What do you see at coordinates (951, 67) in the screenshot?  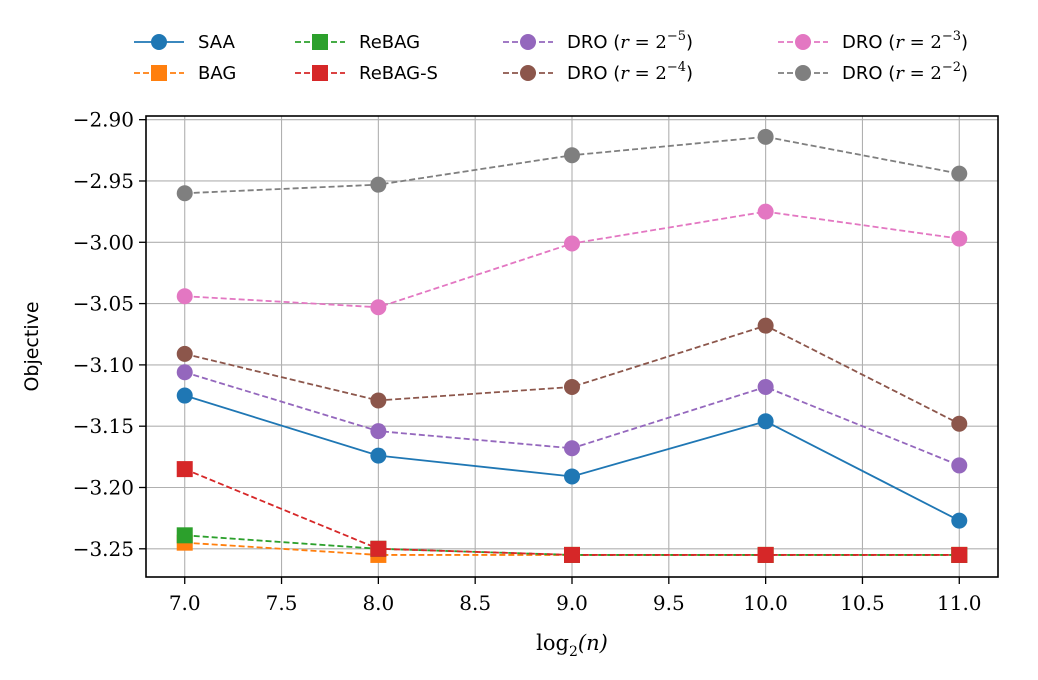 I see `legend-label-exponent: −2` at bounding box center [951, 67].